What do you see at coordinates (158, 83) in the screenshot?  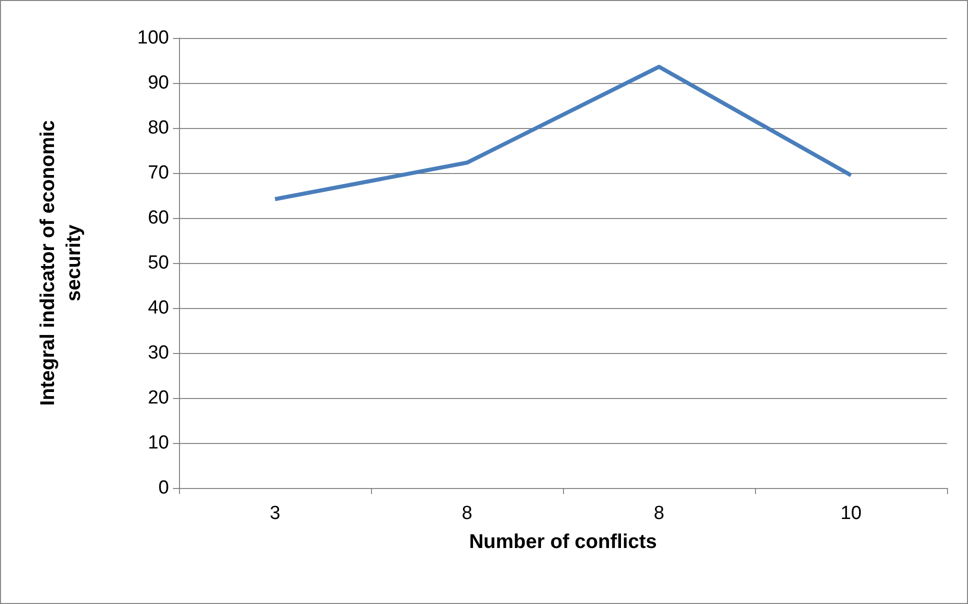 I see `y-tick-label: 90` at bounding box center [158, 83].